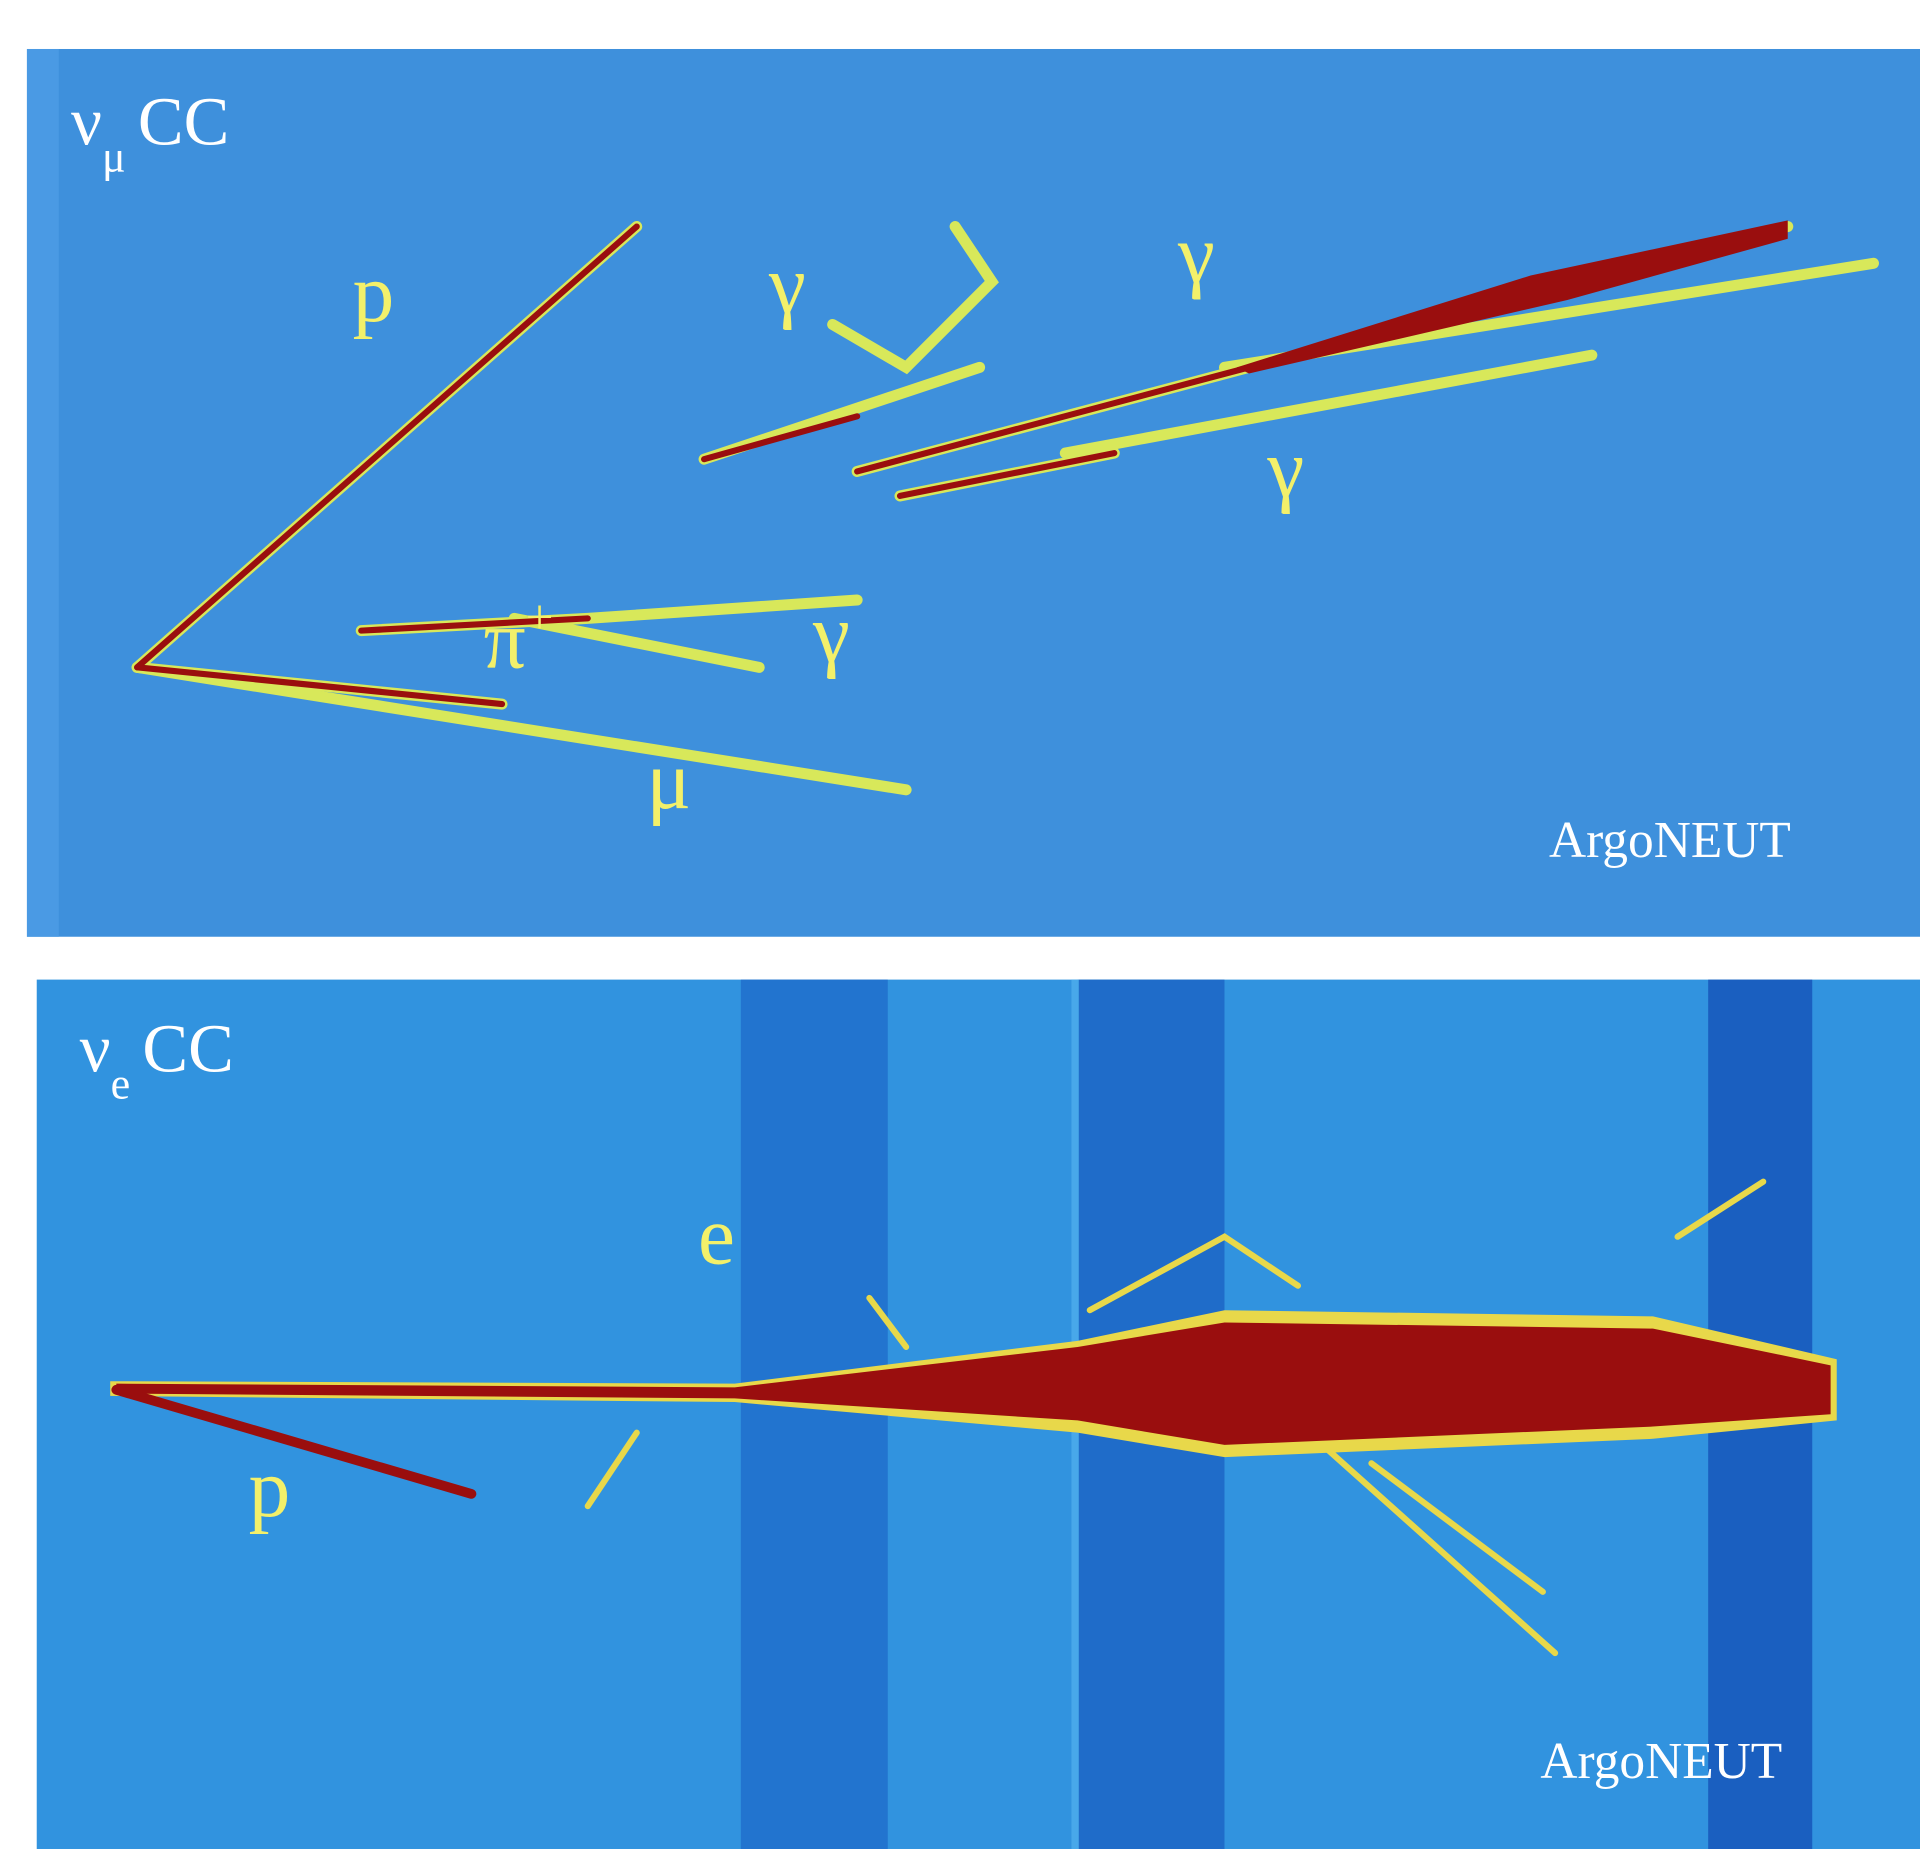 The width and height of the screenshot is (1920, 1849). What do you see at coordinates (716, 1237) in the screenshot?
I see `particle-label: e` at bounding box center [716, 1237].